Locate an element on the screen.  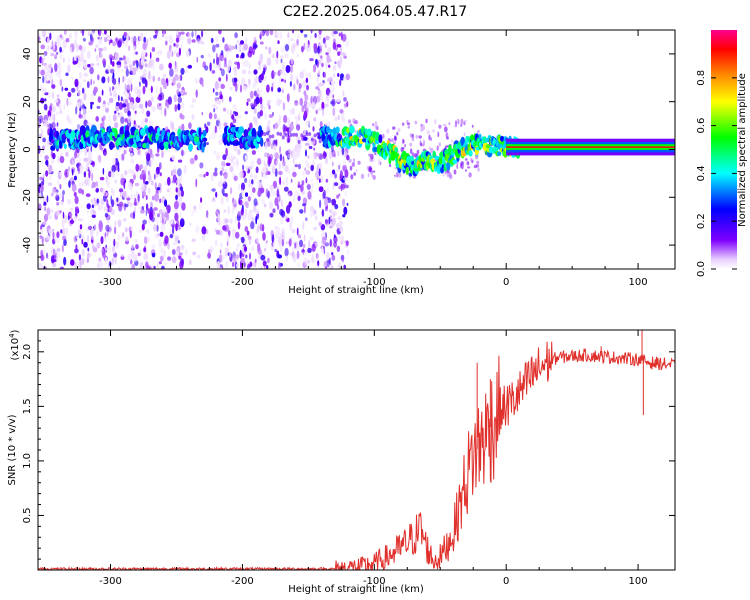
colorbar-gradient is located at coordinates (724, 149).